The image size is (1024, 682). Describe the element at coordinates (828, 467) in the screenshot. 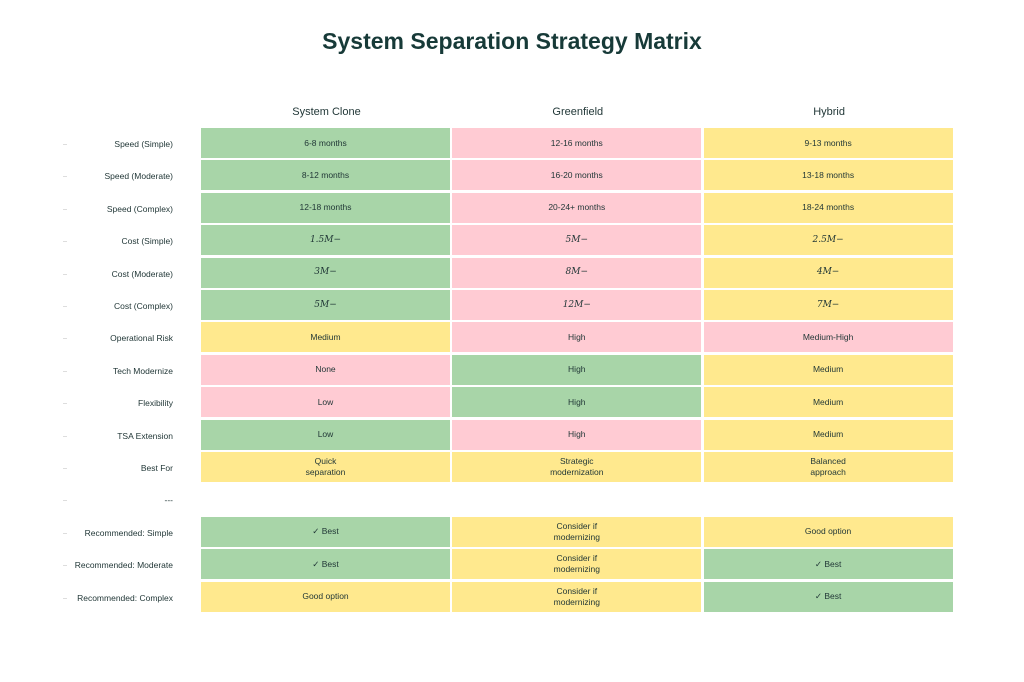

I see `matrix-cell: Balanced approach` at that location.